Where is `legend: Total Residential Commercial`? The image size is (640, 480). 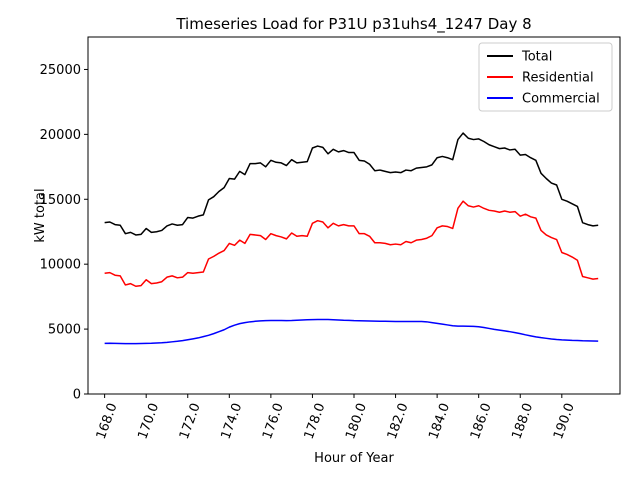 legend: Total Residential Commercial is located at coordinates (545, 77).